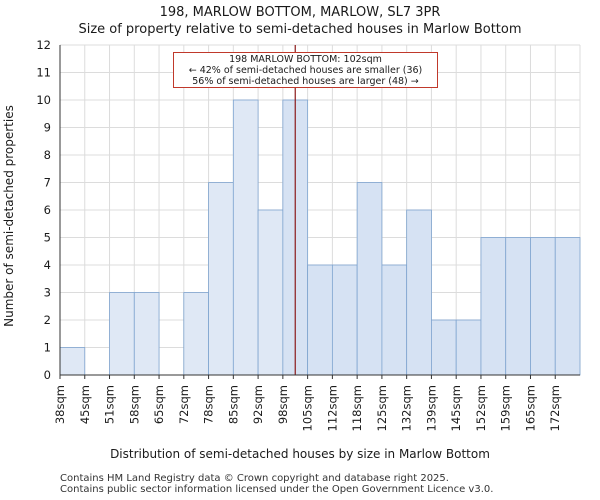 This screenshot has width=600, height=500. What do you see at coordinates (47, 128) in the screenshot?
I see `y-tick-label: 9` at bounding box center [47, 128].